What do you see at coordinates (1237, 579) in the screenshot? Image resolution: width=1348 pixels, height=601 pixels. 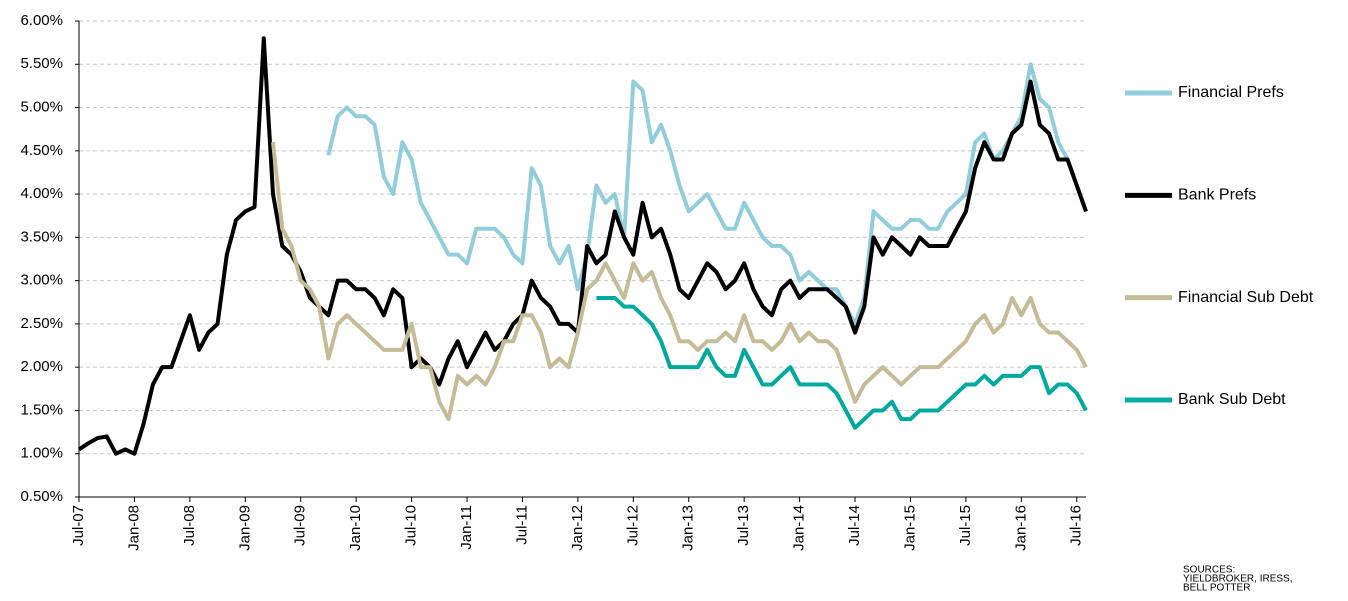 I see `source-note: YIELDBROKER, IRESS,` at bounding box center [1237, 579].